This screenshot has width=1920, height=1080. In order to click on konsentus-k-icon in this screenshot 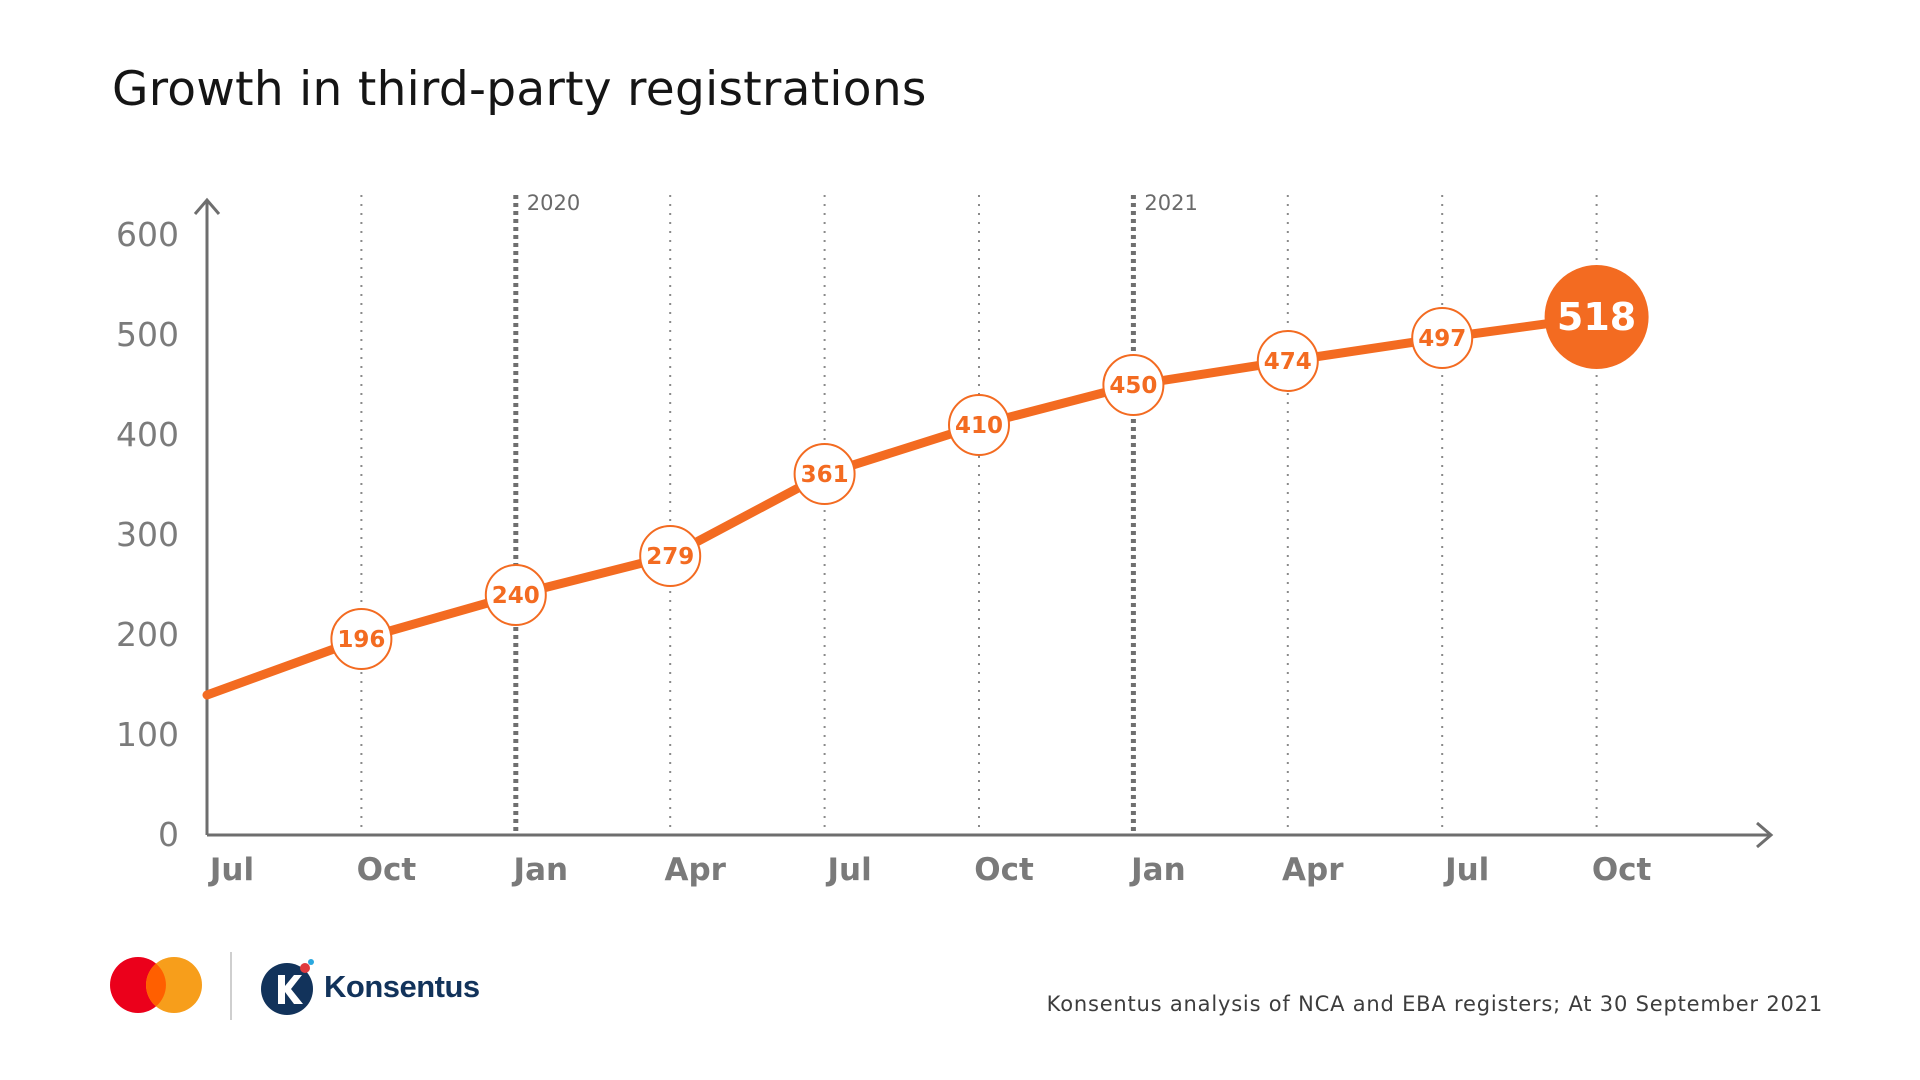, I will do `click(287, 987)`.